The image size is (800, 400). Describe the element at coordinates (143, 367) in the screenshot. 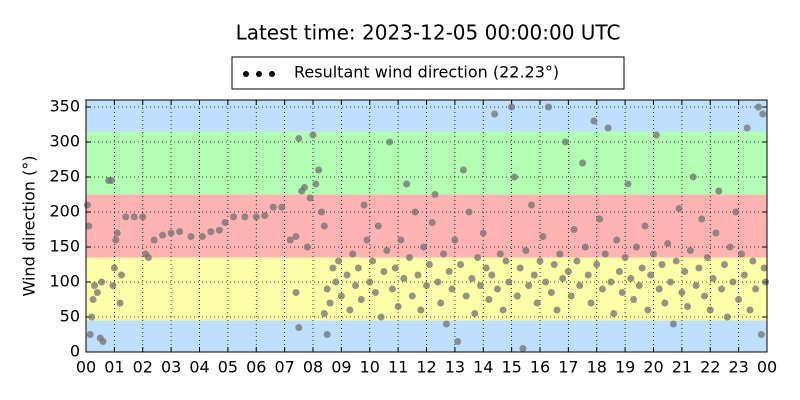

I see `x-tick-label: 02` at that location.